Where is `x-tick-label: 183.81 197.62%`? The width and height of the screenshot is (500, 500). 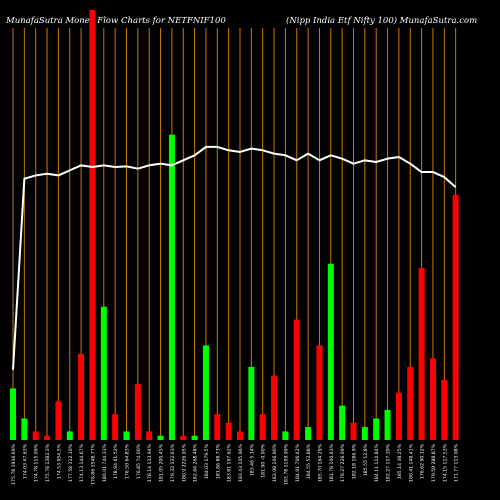 x-tick-label: 183.81 197.62% is located at coordinates (230, 462).